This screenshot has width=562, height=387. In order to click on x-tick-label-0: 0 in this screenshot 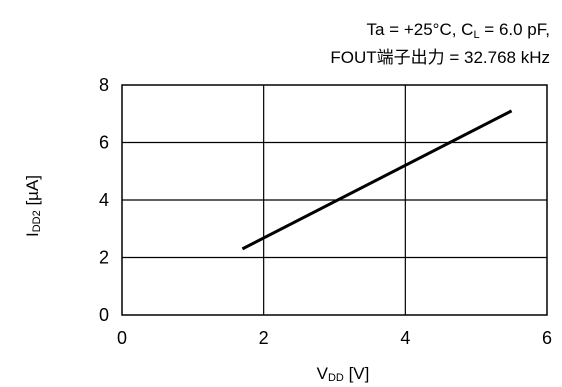, I will do `click(122, 338)`.